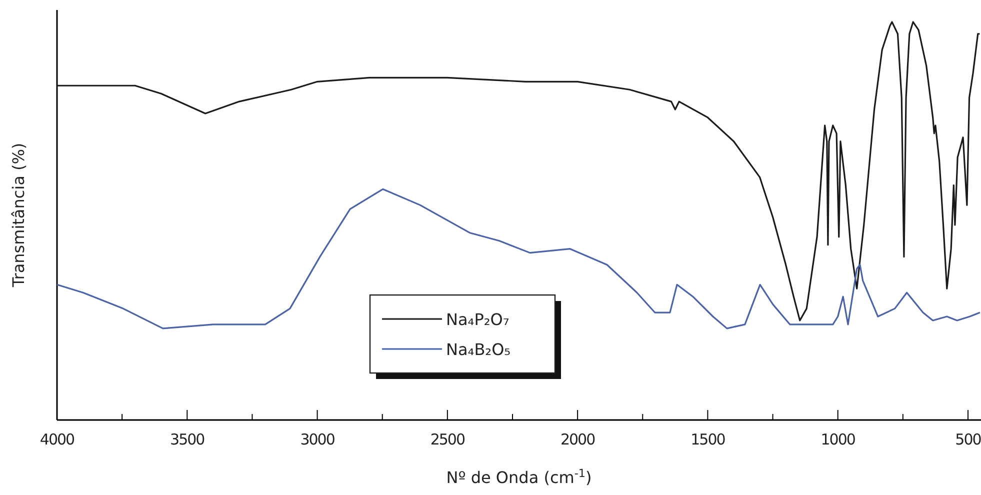 This screenshot has width=981, height=495. Describe the element at coordinates (18, 215) in the screenshot. I see `y-axis-title: Transmitância (%)` at that location.